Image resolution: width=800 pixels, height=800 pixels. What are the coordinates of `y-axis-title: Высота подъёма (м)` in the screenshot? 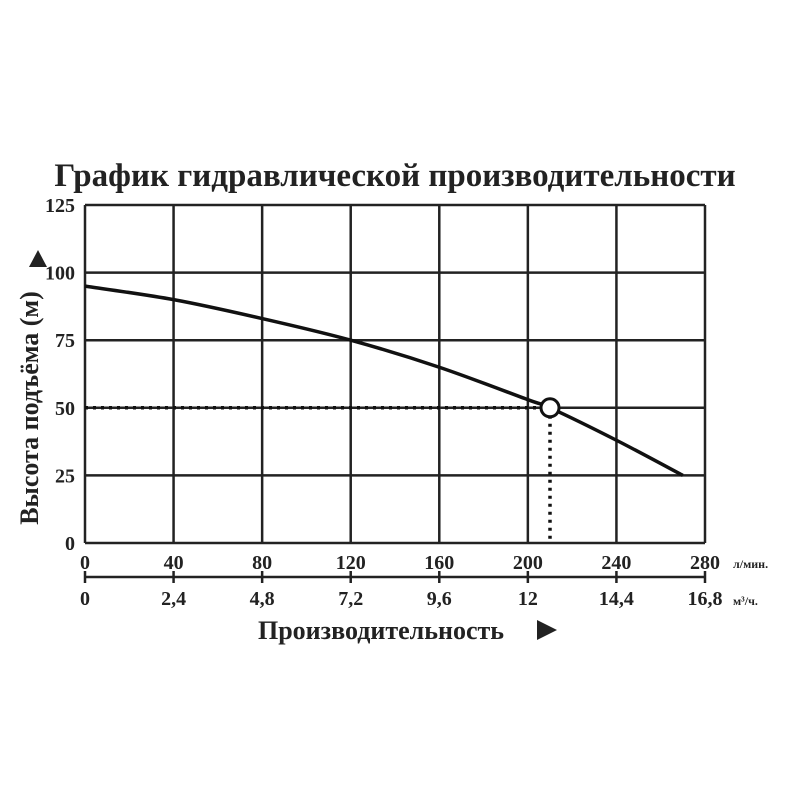 It's located at (29, 408).